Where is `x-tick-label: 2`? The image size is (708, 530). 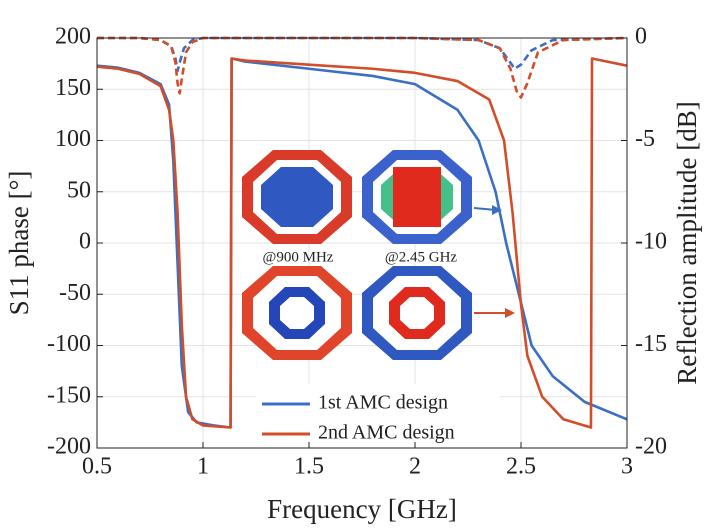
x-tick-label: 2 is located at coordinates (415, 467).